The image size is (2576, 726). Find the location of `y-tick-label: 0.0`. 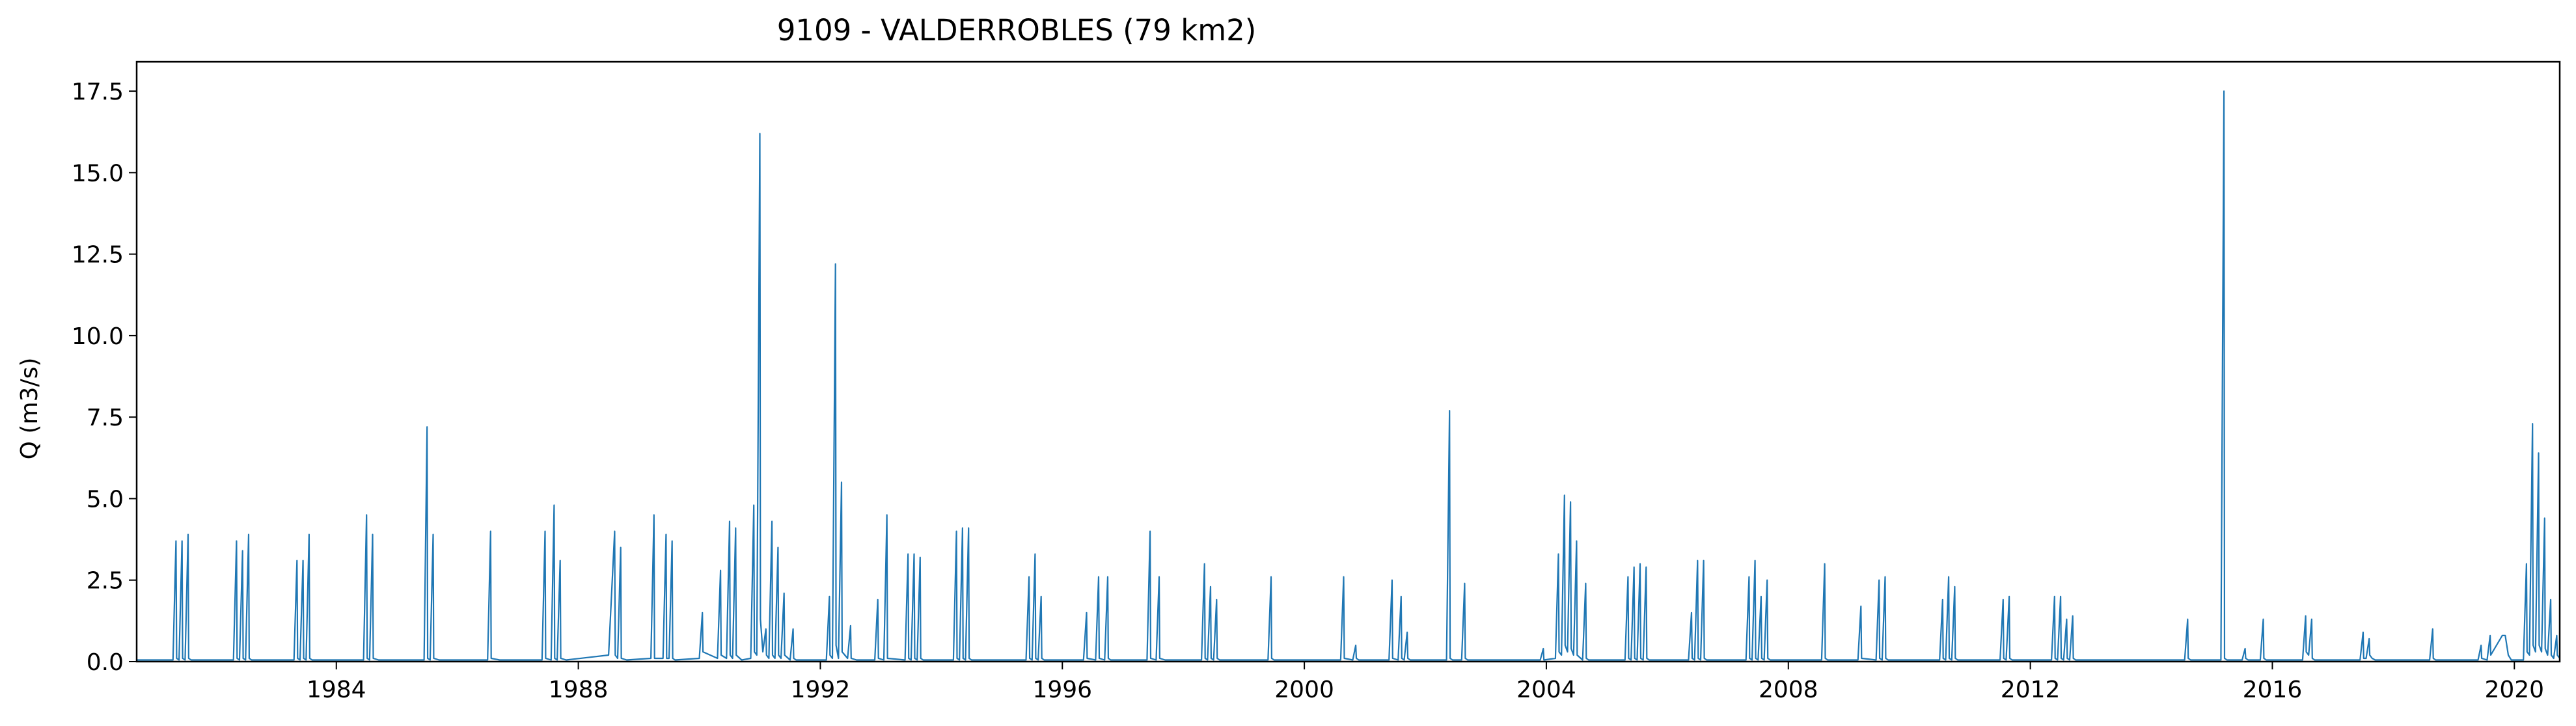

y-tick-label: 0.0 is located at coordinates (106, 662).